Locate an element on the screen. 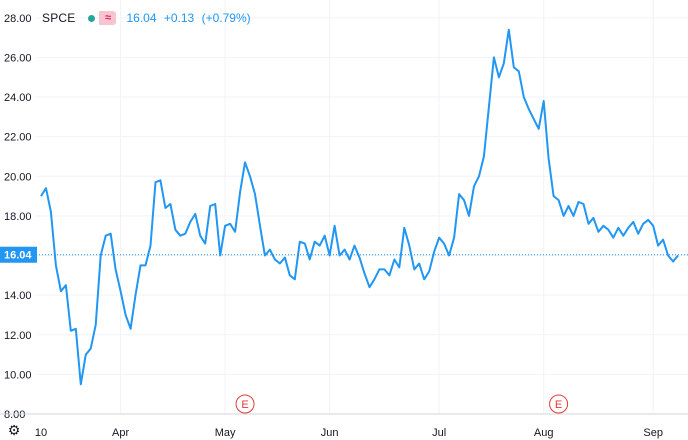 This screenshot has height=440, width=688. x-tick-label: Apr is located at coordinates (120, 433).